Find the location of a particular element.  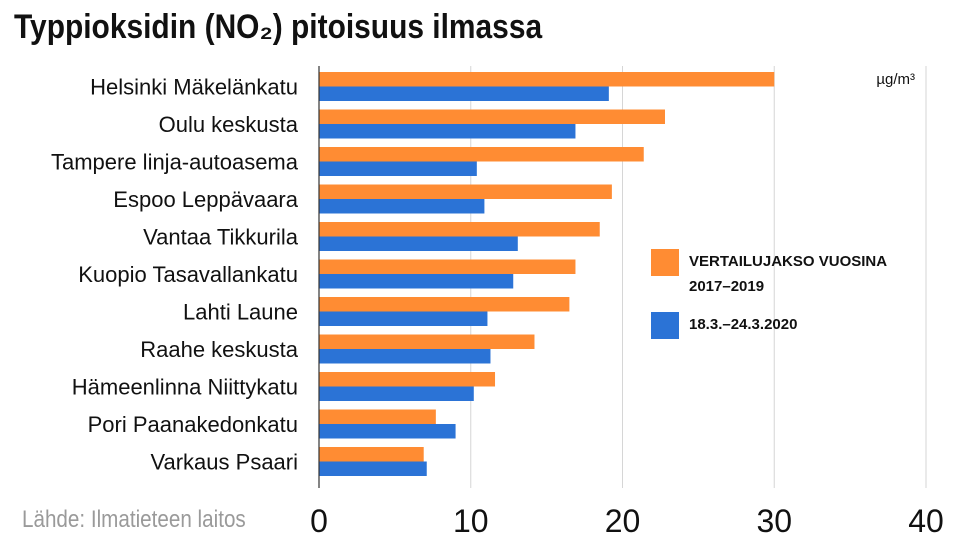

source-note: Lähde: Ilmatieteen laitos is located at coordinates (134, 519).